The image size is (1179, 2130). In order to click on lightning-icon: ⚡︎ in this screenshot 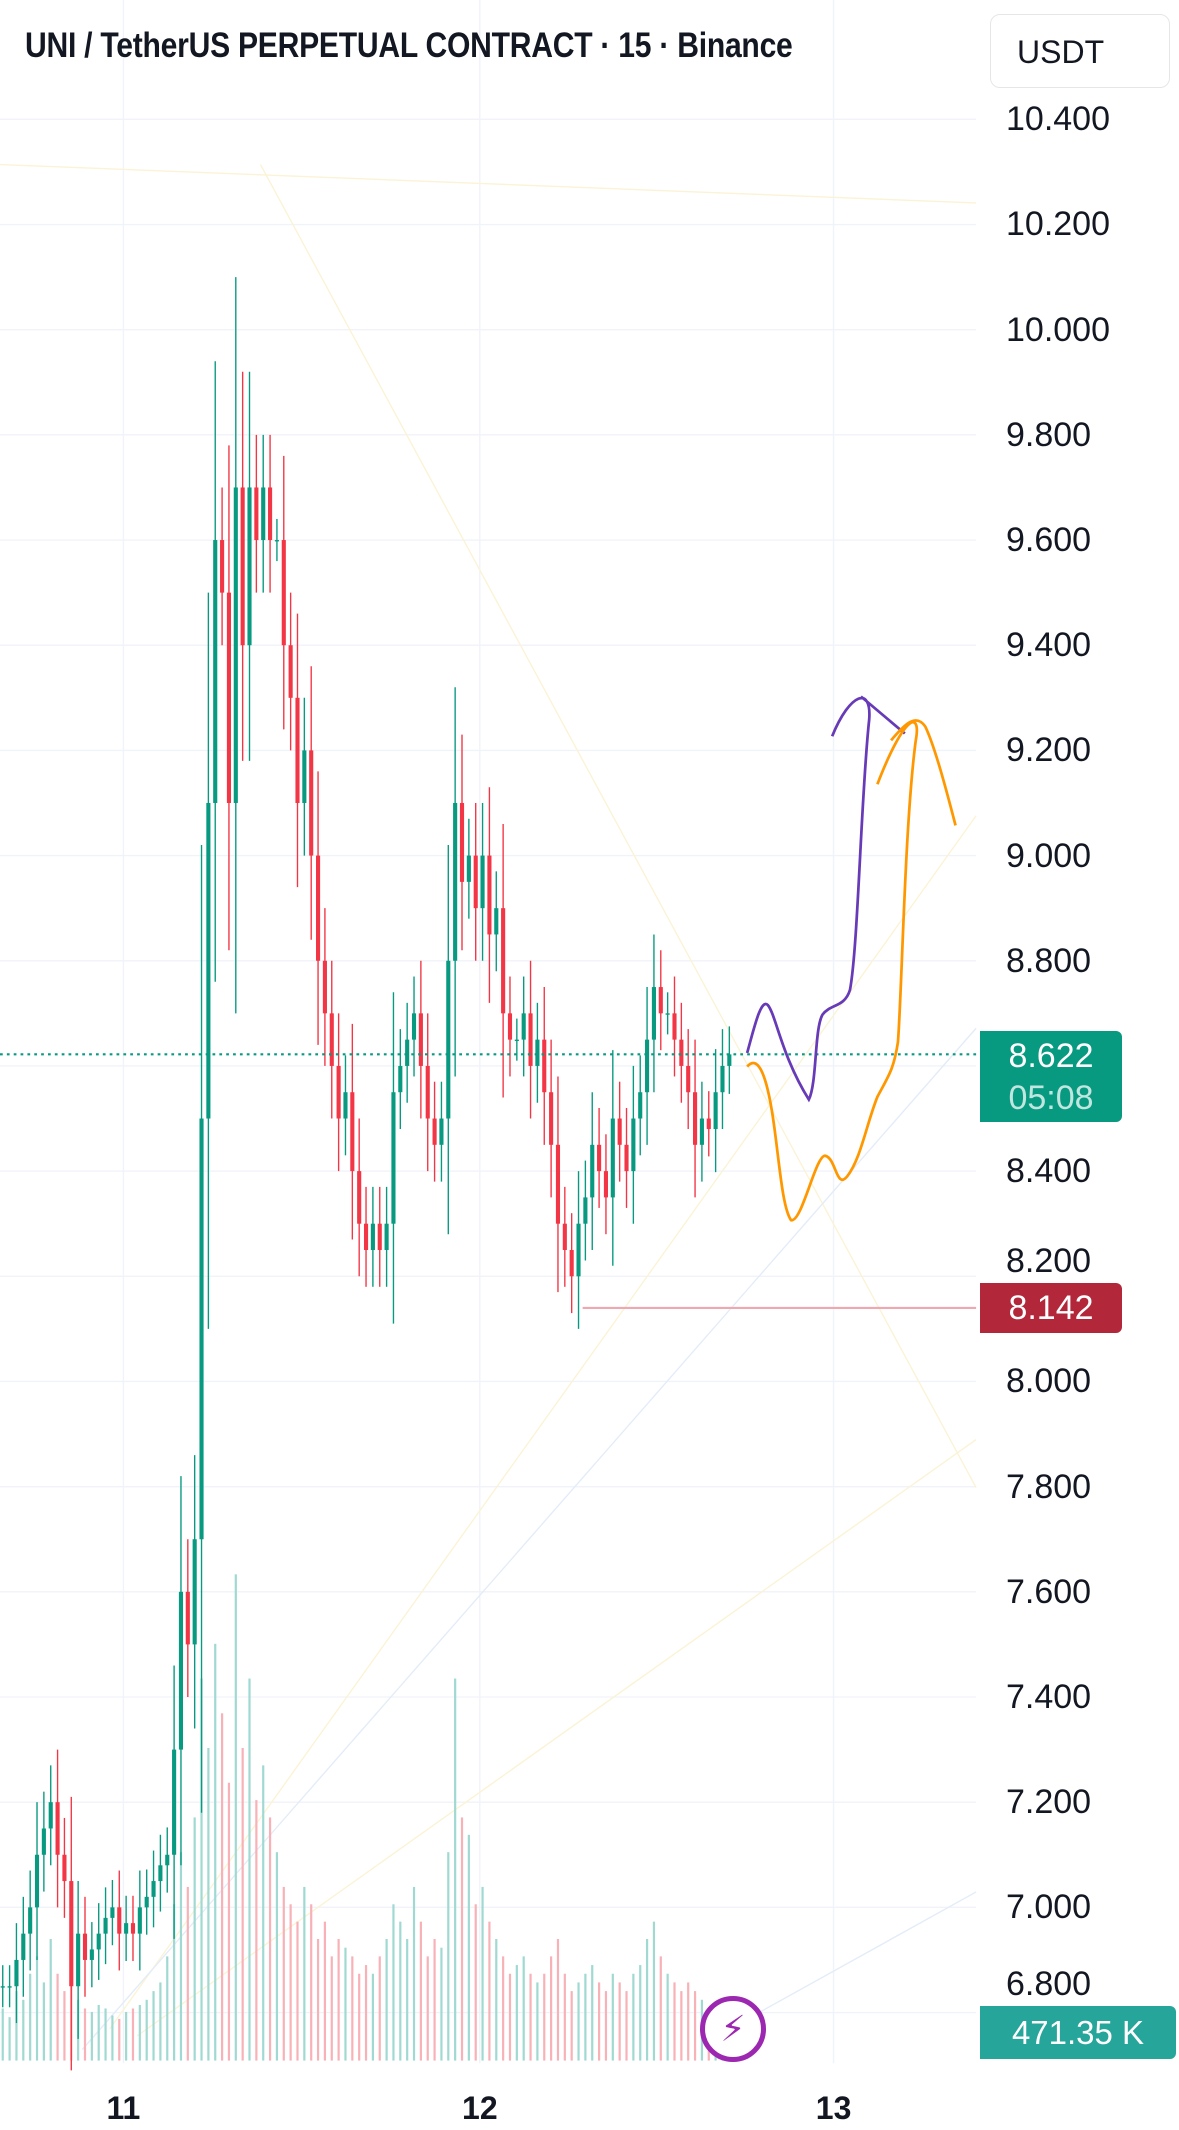, I will do `click(733, 2029)`.